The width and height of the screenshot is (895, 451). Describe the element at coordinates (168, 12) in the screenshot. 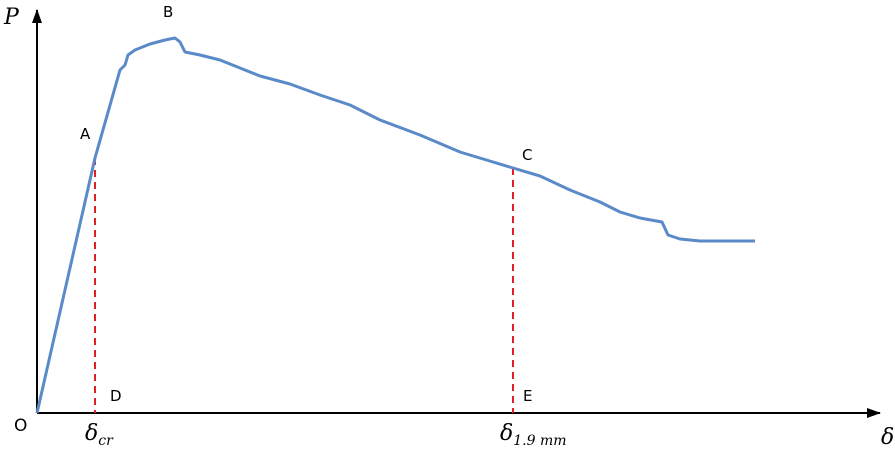

I see `point-label: B` at that location.